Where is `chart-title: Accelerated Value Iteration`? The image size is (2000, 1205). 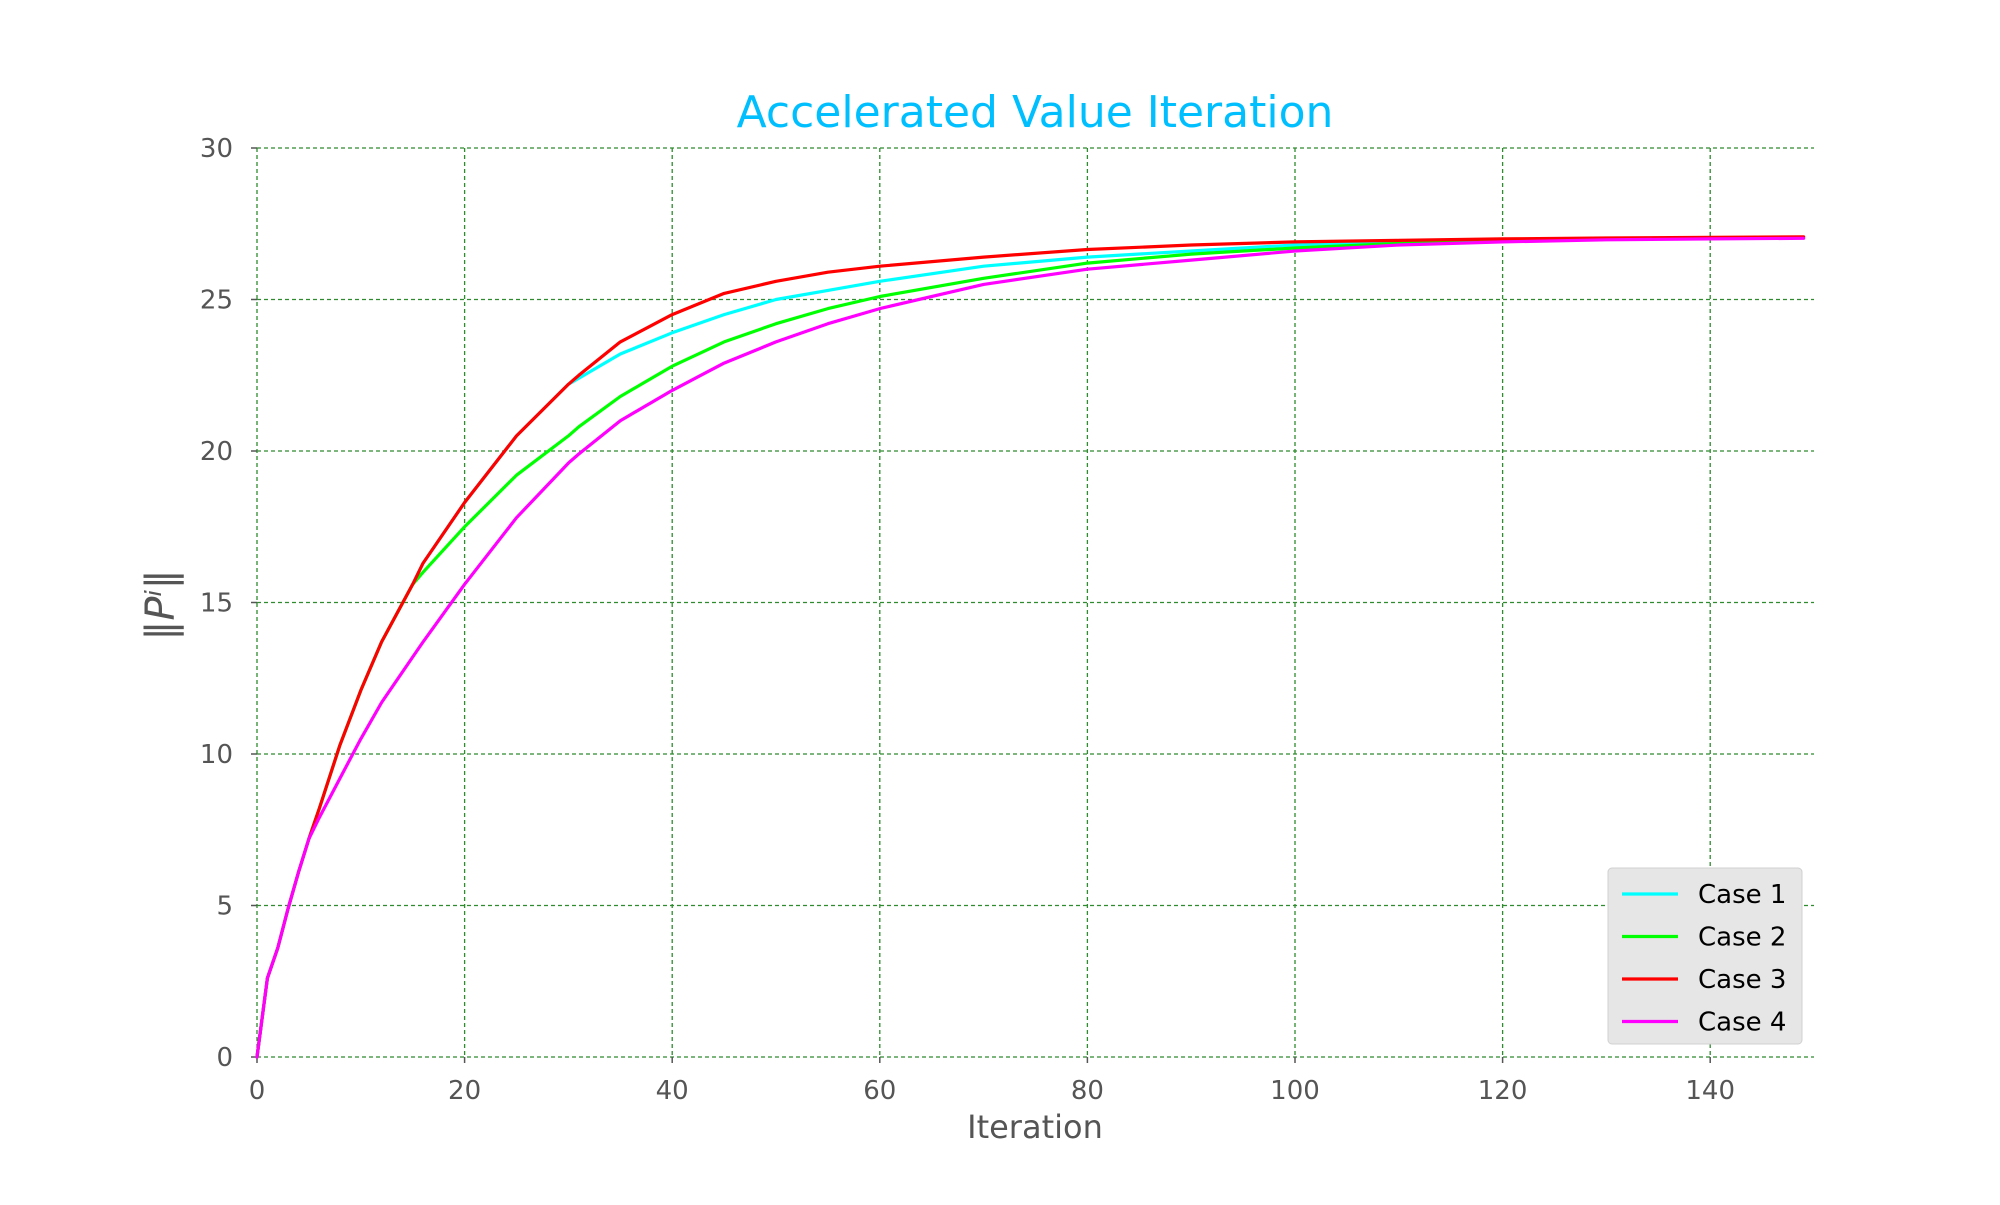
chart-title: Accelerated Value Iteration is located at coordinates (1035, 112).